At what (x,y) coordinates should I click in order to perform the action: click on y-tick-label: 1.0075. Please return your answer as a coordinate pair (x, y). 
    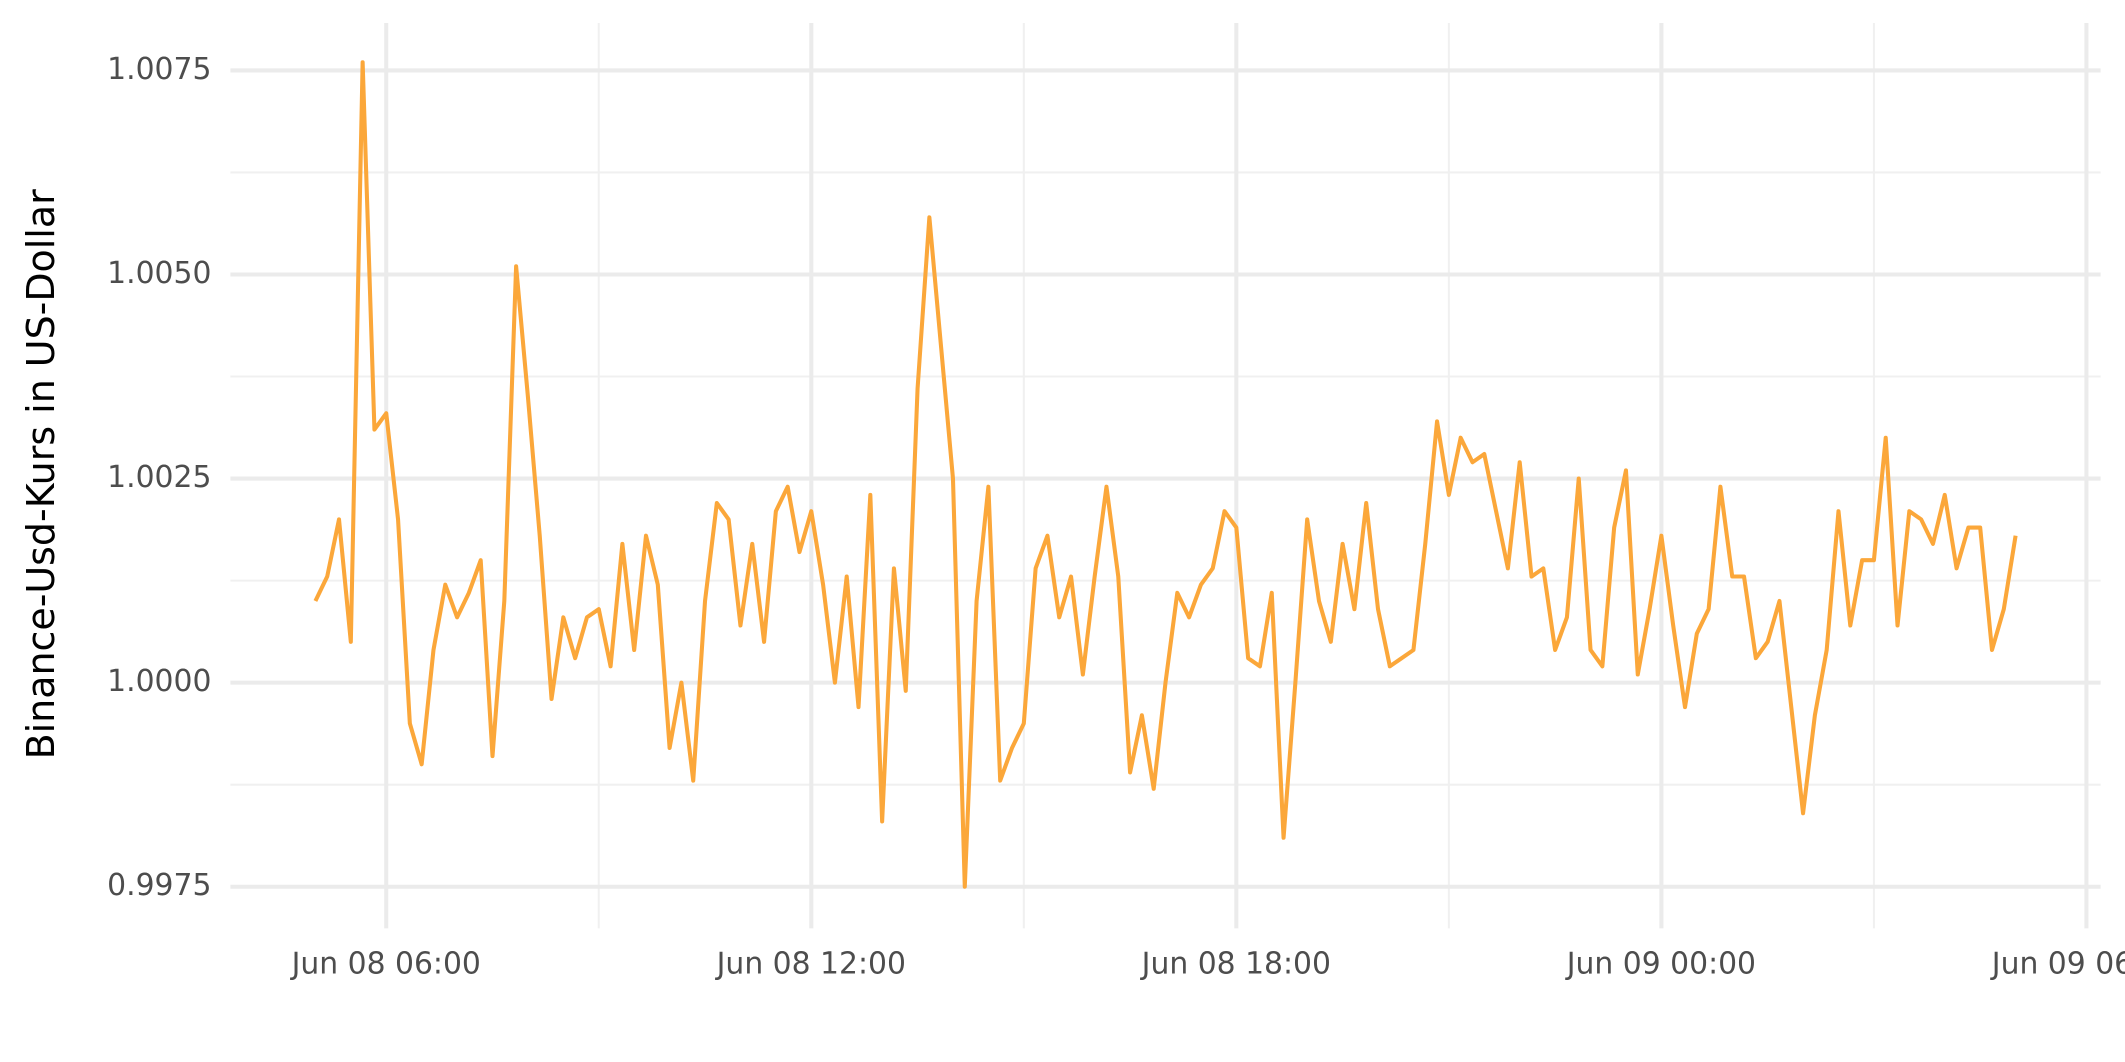
    Looking at the image, I should click on (159, 69).